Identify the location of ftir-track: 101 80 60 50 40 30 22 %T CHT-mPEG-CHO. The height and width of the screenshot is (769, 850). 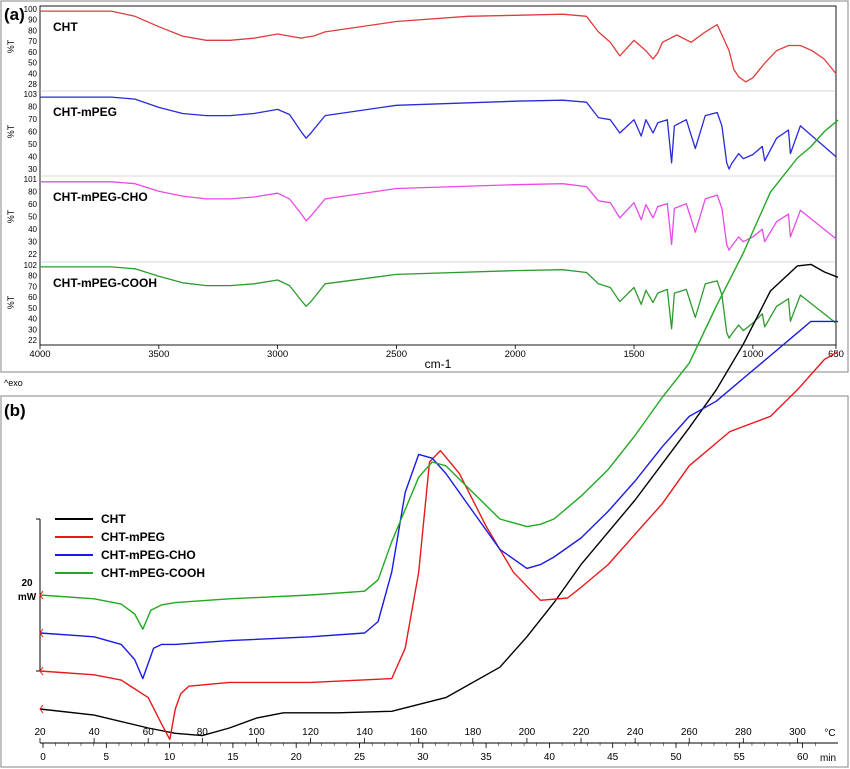
(421, 217).